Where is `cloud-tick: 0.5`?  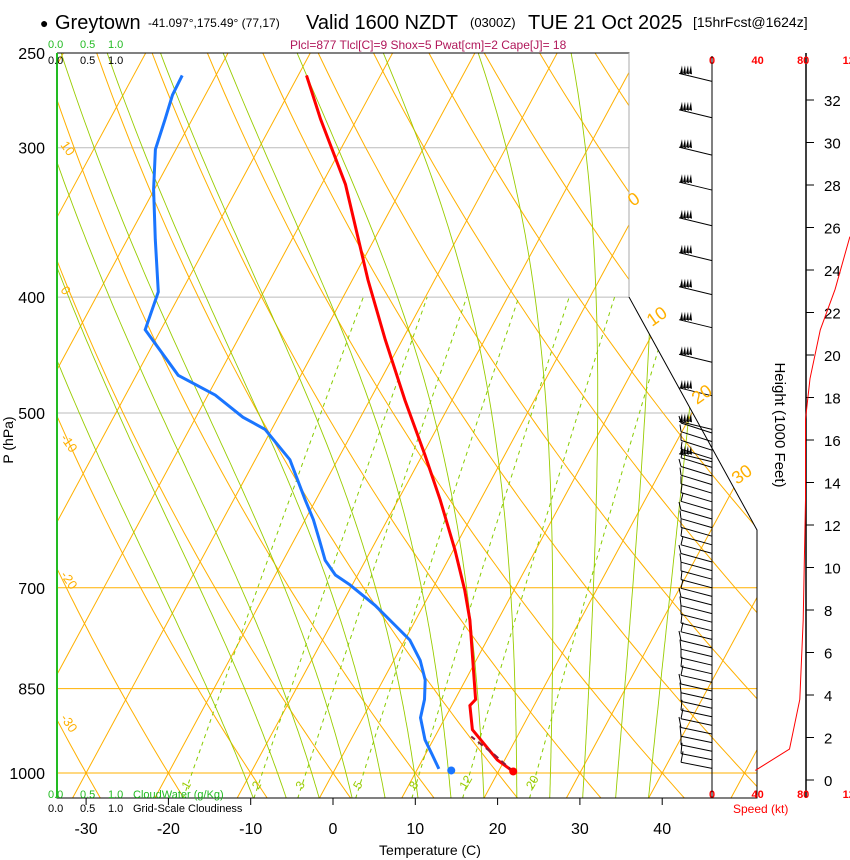 cloud-tick: 0.5 is located at coordinates (87, 795).